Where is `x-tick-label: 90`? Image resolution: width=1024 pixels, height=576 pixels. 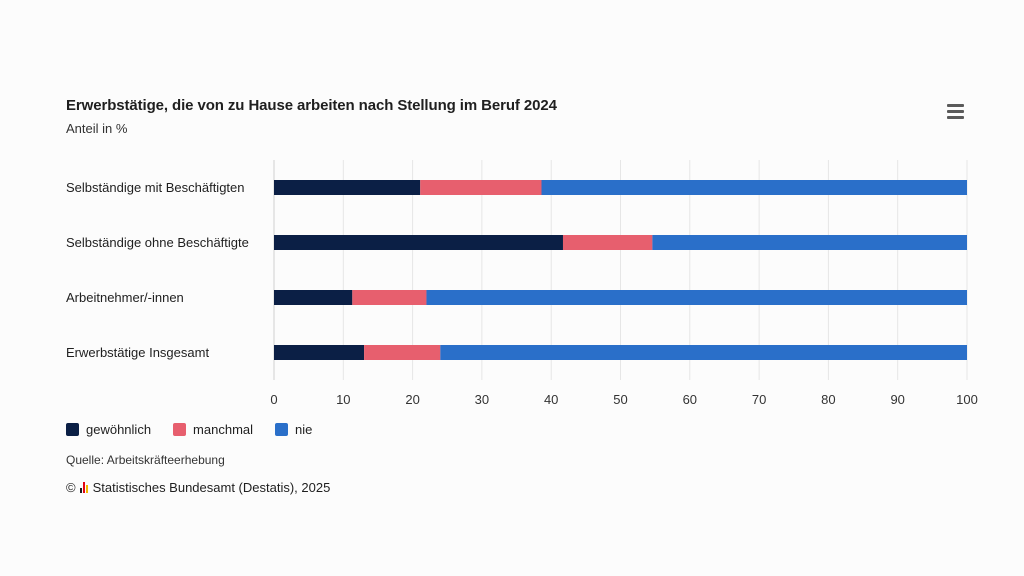 x-tick-label: 90 is located at coordinates (897, 399).